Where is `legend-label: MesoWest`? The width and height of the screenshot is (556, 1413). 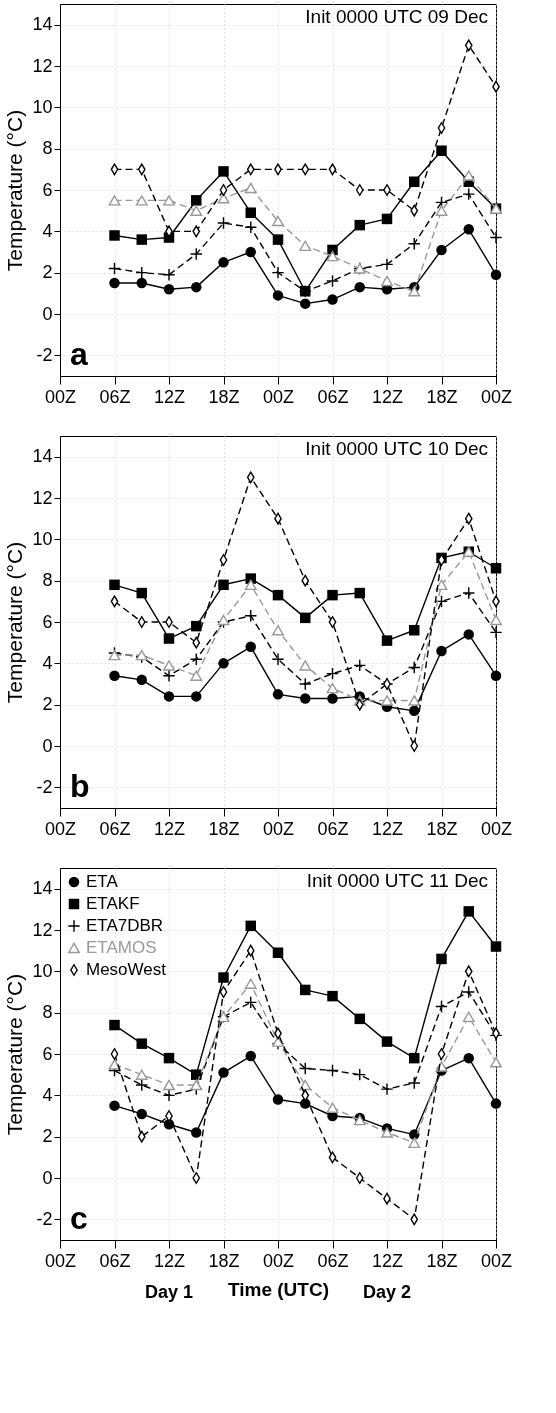
legend-label: MesoWest is located at coordinates (126, 969).